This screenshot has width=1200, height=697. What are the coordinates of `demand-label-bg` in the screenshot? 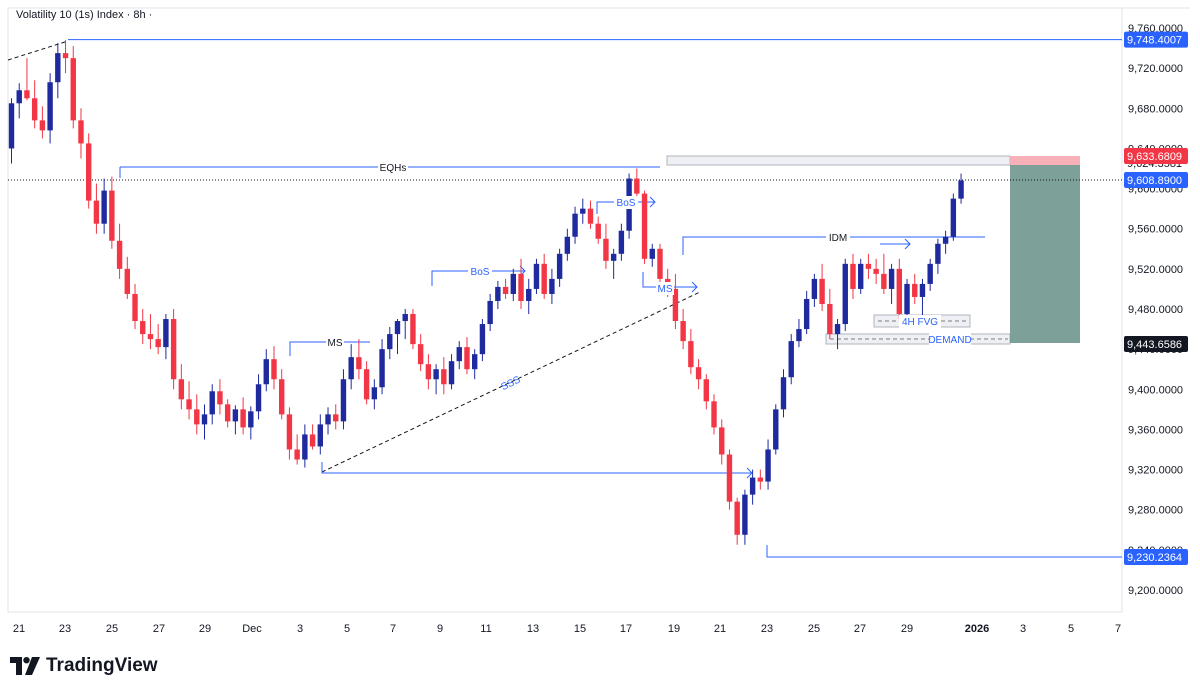 It's located at (950, 339).